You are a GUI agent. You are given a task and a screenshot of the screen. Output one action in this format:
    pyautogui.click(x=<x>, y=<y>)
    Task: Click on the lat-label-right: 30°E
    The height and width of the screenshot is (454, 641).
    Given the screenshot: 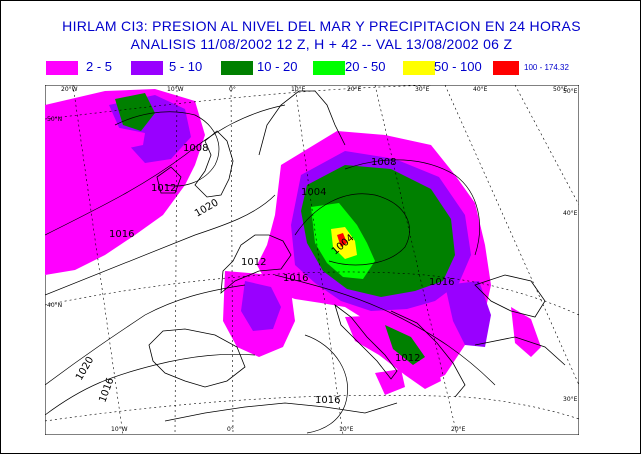 What is the action you would take?
    pyautogui.click(x=570, y=399)
    